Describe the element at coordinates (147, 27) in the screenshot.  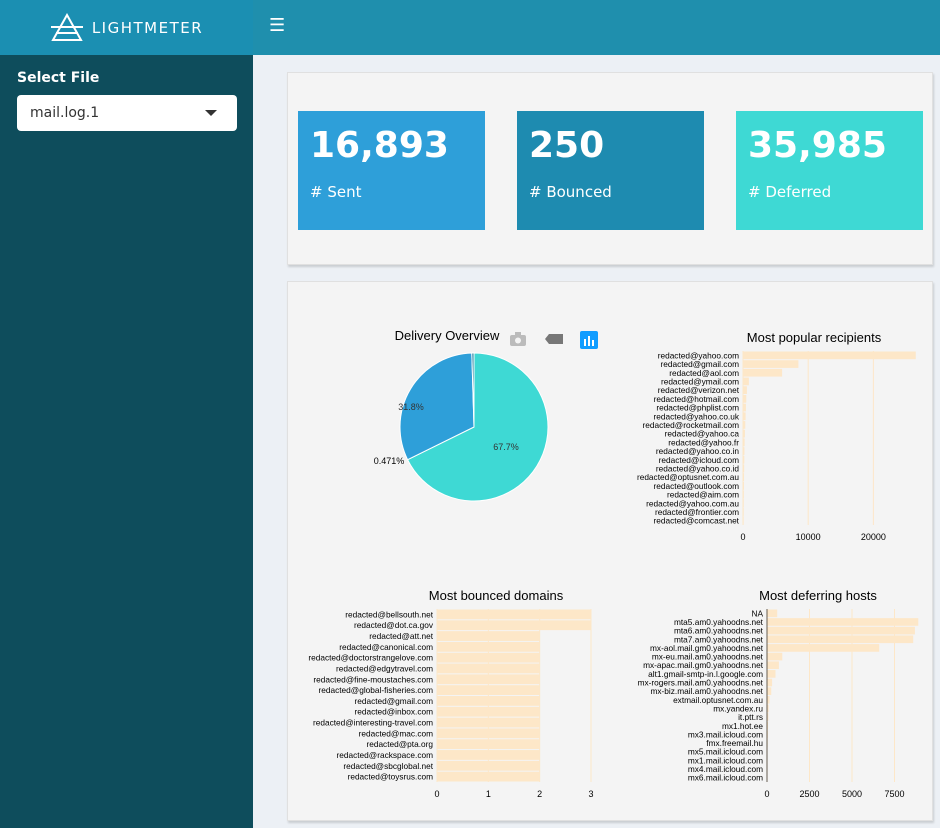
I see `brand-name: LIGHTMETER` at that location.